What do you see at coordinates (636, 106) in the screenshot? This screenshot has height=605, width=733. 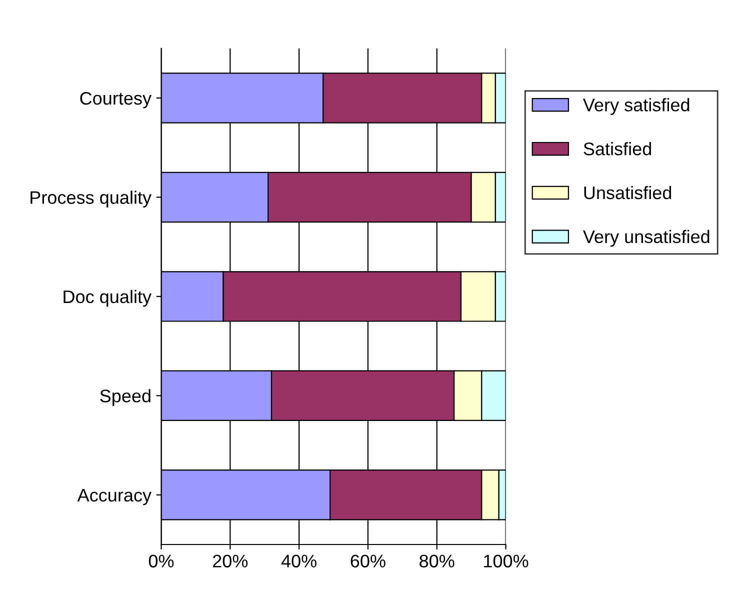 I see `legend-label: Very satisfied` at bounding box center [636, 106].